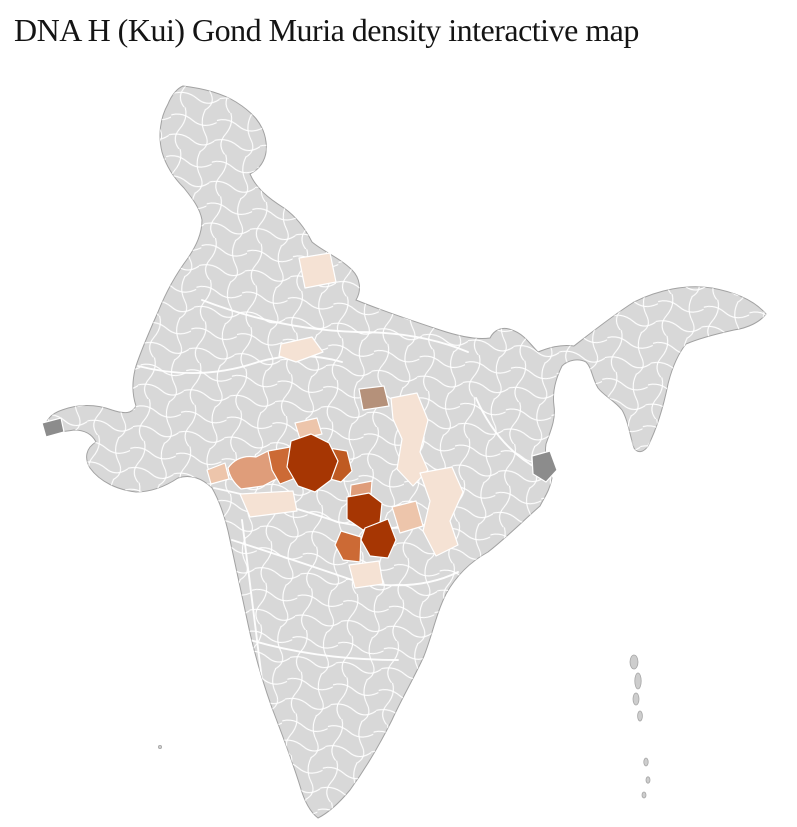 This screenshot has height=827, width=797. I want to click on district-medium-density, so click(348, 546).